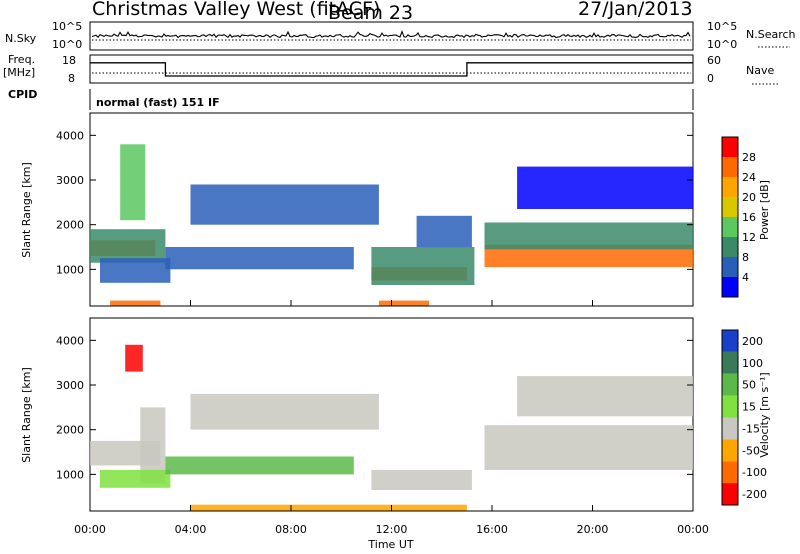  I want to click on power-colorbar-tick-6: 4, so click(745, 277).